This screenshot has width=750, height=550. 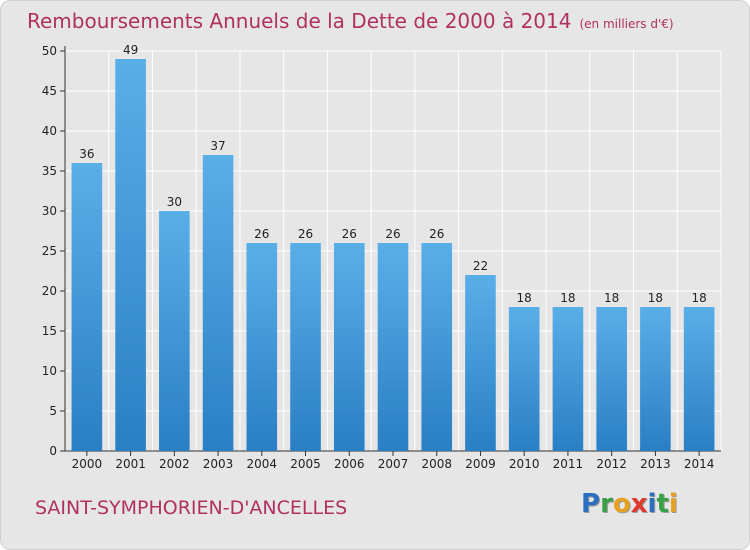 I want to click on chart-unit-note: (en milliers d'€), so click(x=626, y=24).